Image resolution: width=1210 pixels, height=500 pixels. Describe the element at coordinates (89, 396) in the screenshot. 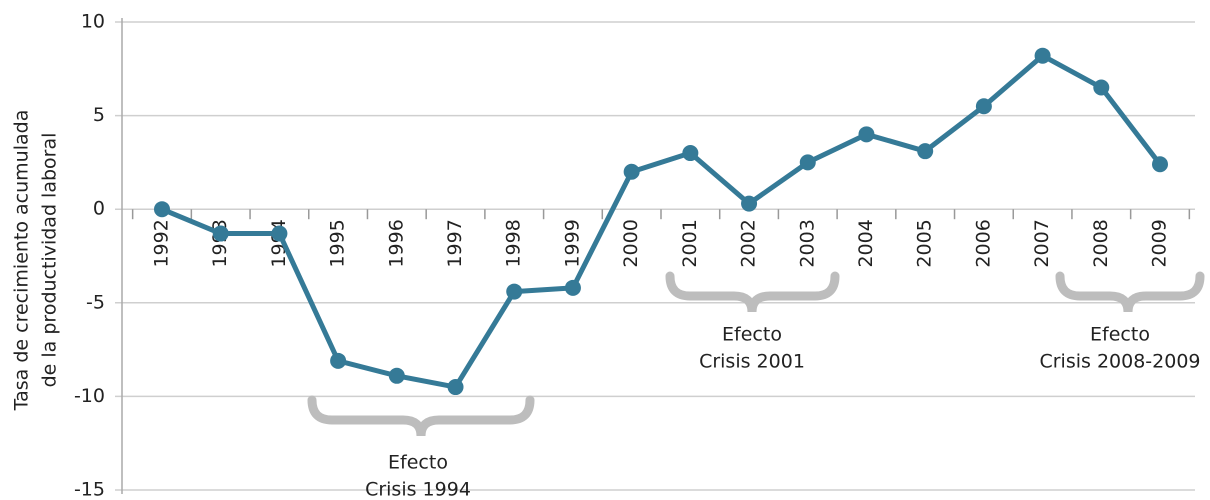

I see `y-tick-label: -10` at that location.